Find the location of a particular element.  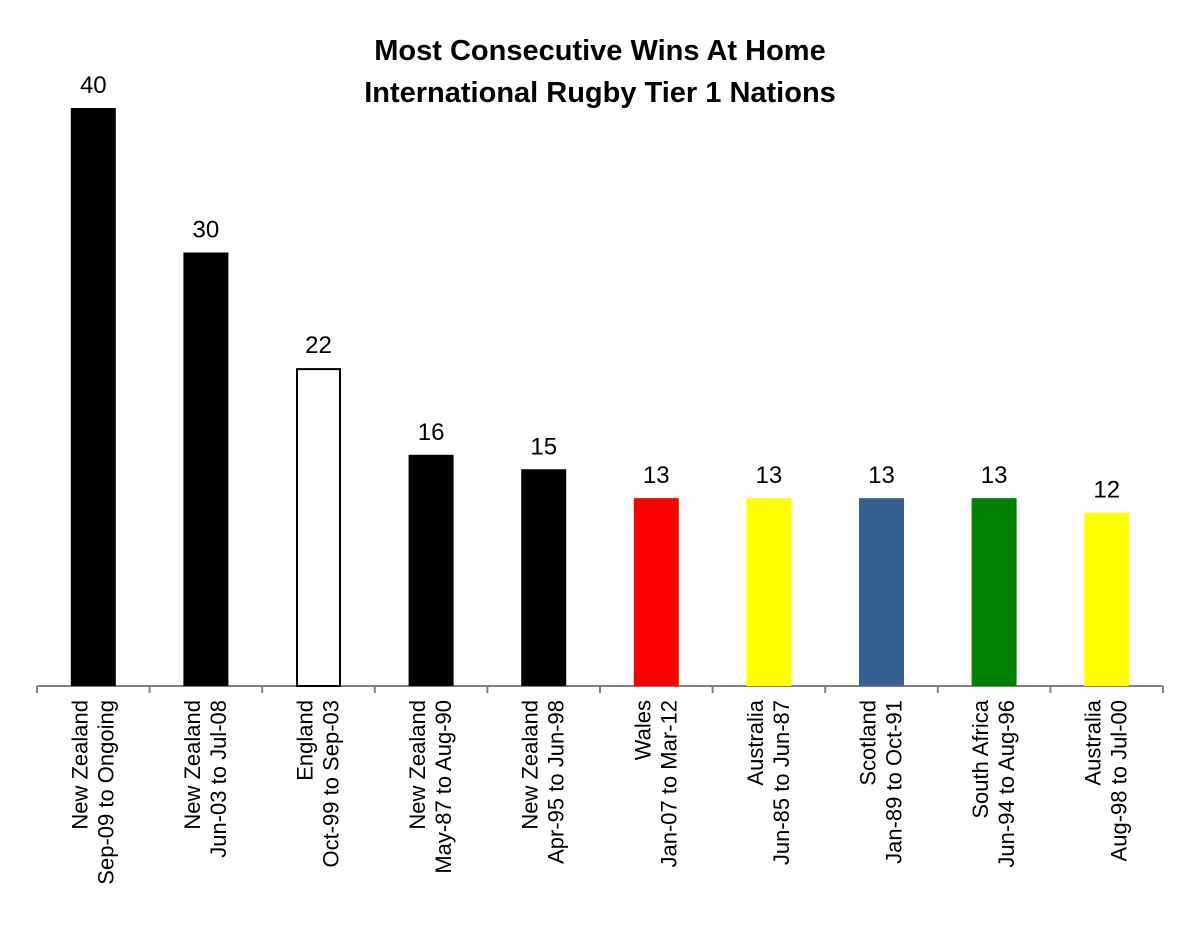

category-label: New Zealand Sep-09 to Ongoing is located at coordinates (92, 792).